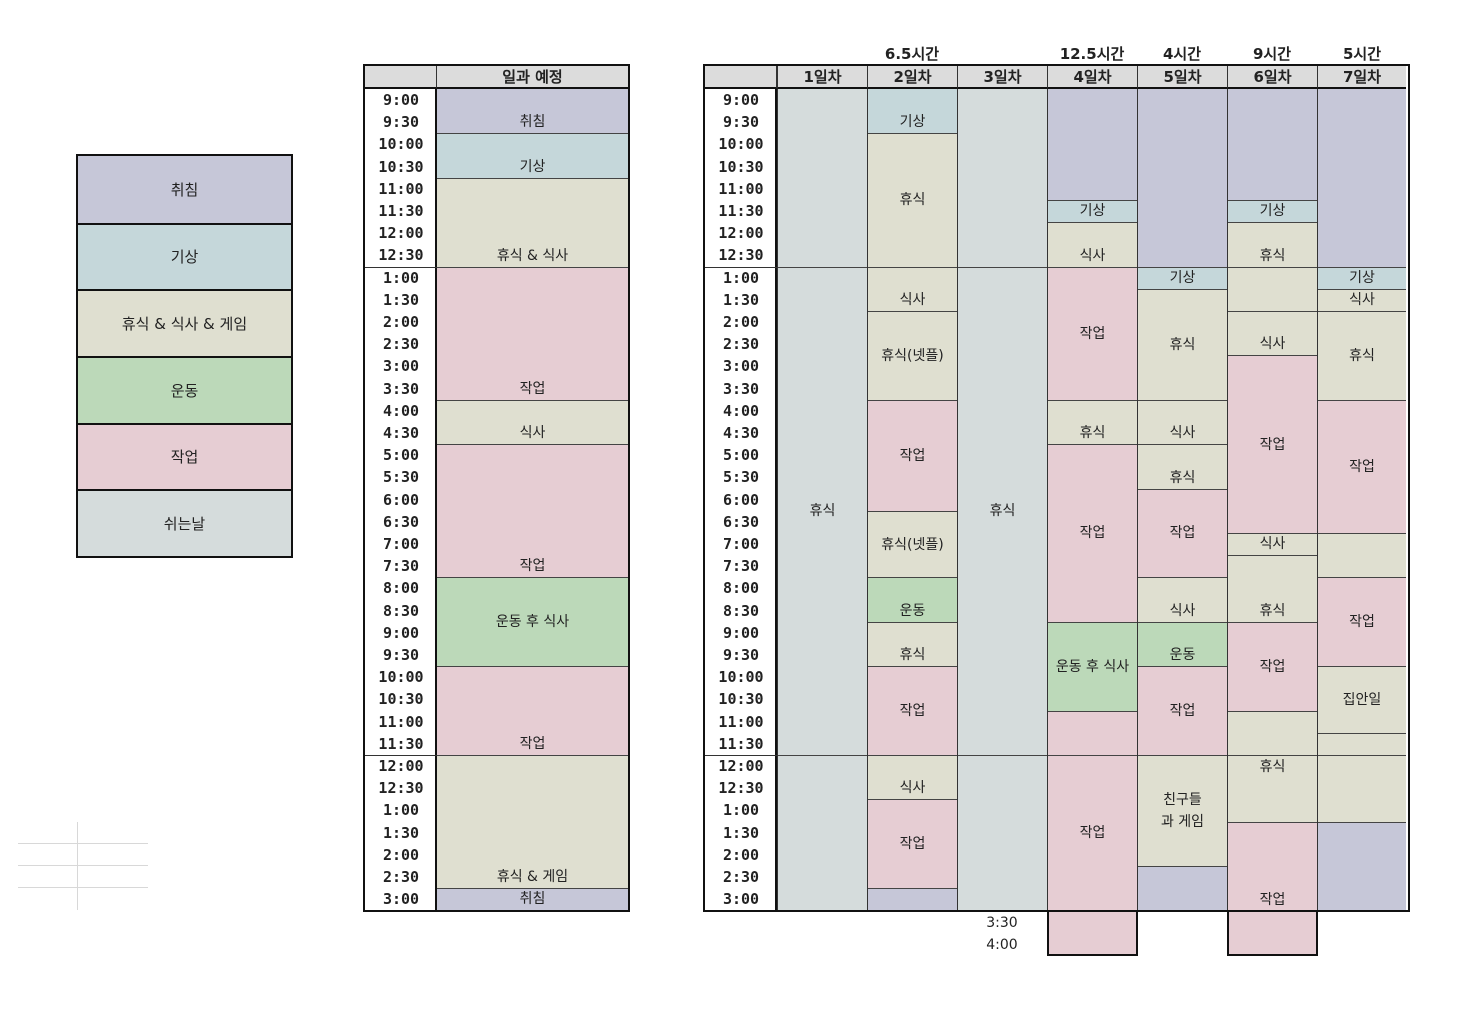 Image resolution: width=1480 pixels, height=1014 pixels. What do you see at coordinates (1182, 54) in the screenshot?
I see `day-hours-total: 4시간` at bounding box center [1182, 54].